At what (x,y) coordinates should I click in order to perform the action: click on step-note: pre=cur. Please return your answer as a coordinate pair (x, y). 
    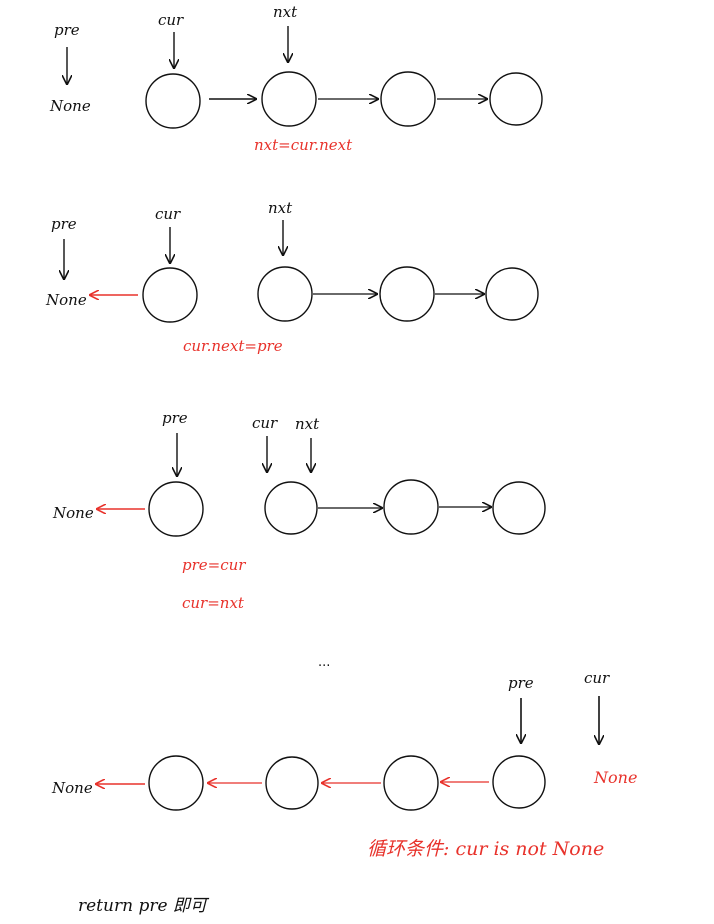
    Looking at the image, I should click on (214, 565).